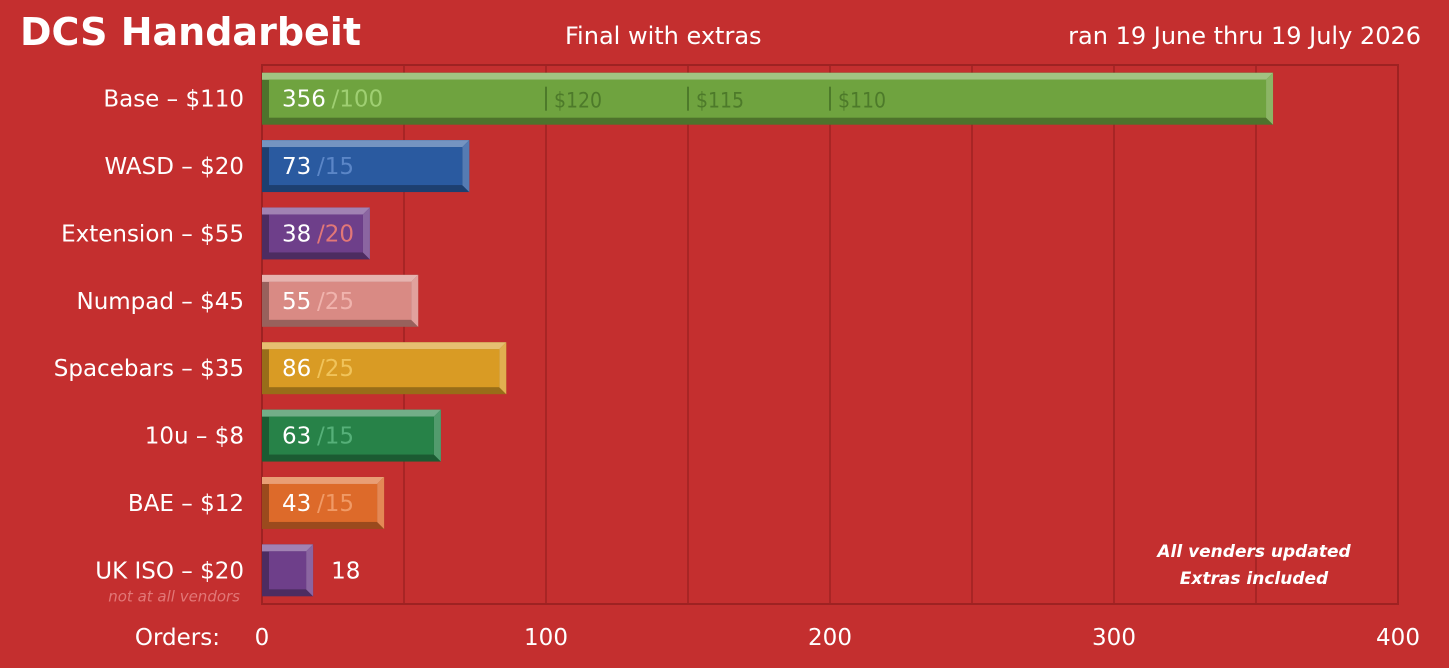 This screenshot has width=1449, height=668. Describe the element at coordinates (546, 638) in the screenshot. I see `x-tick-label: 100` at that location.